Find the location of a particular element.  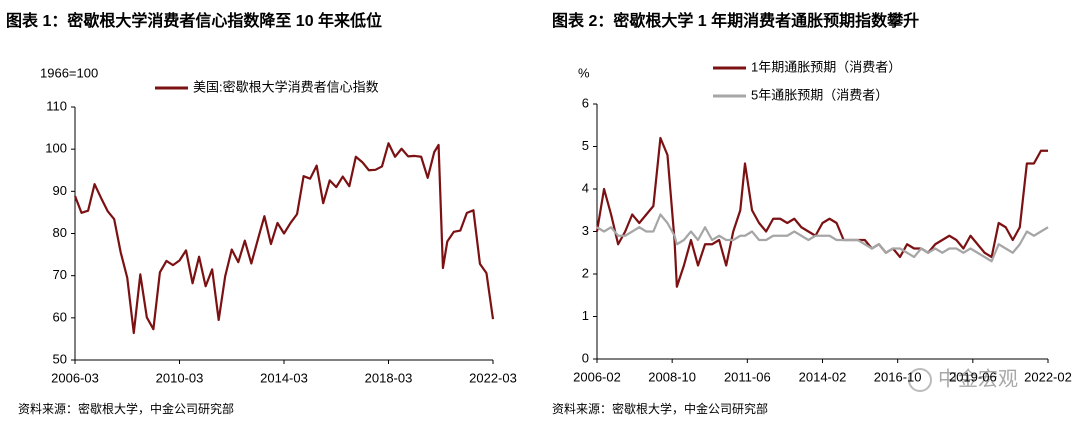

y-tick-label: 0 is located at coordinates (585, 357).